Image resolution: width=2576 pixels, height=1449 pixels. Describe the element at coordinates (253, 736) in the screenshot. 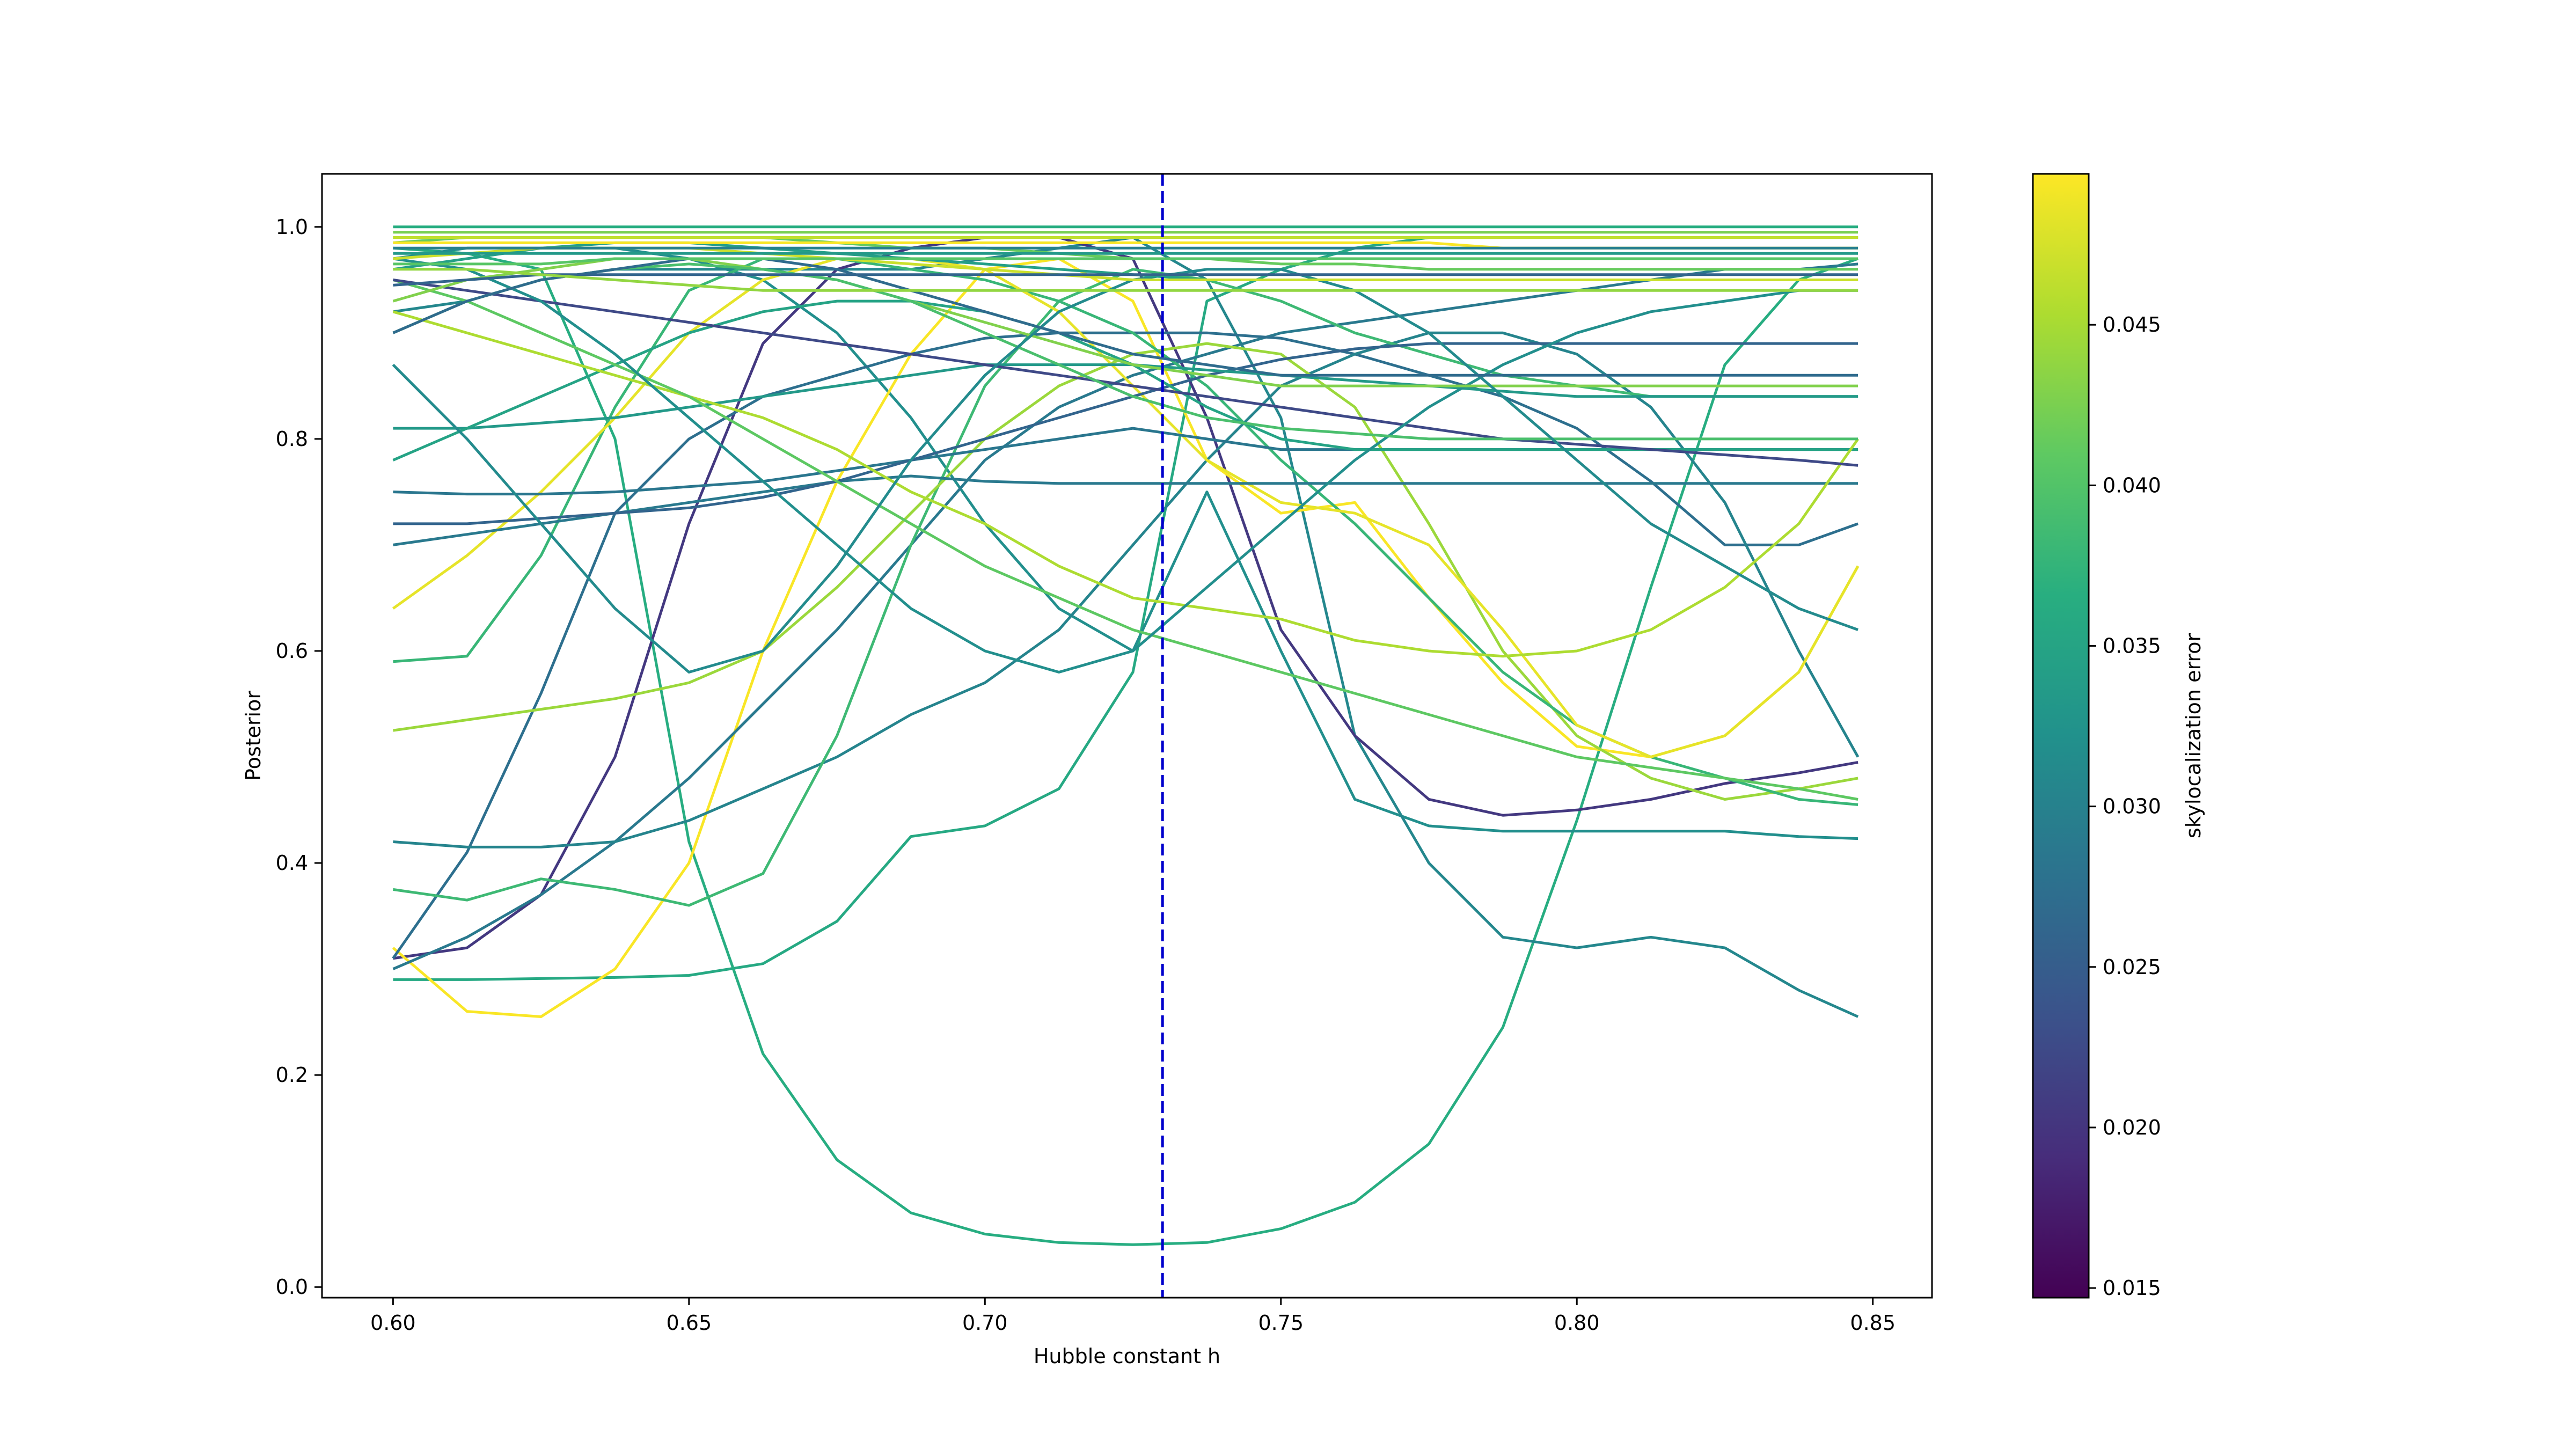

I see `y-axis-label: Posterior` at that location.